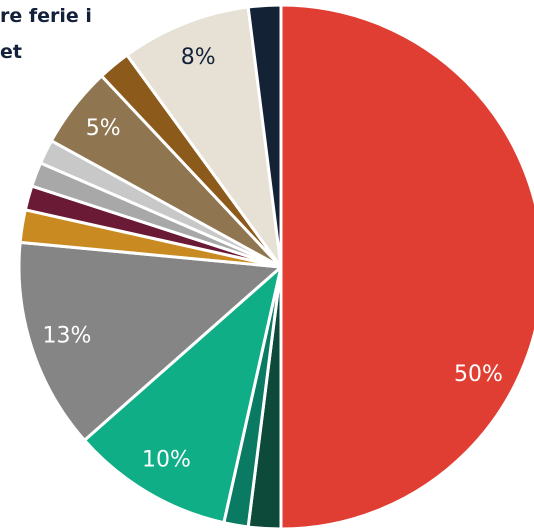 The height and width of the screenshot is (530, 534). What do you see at coordinates (198, 57) in the screenshot?
I see `value-label: 8%` at bounding box center [198, 57].